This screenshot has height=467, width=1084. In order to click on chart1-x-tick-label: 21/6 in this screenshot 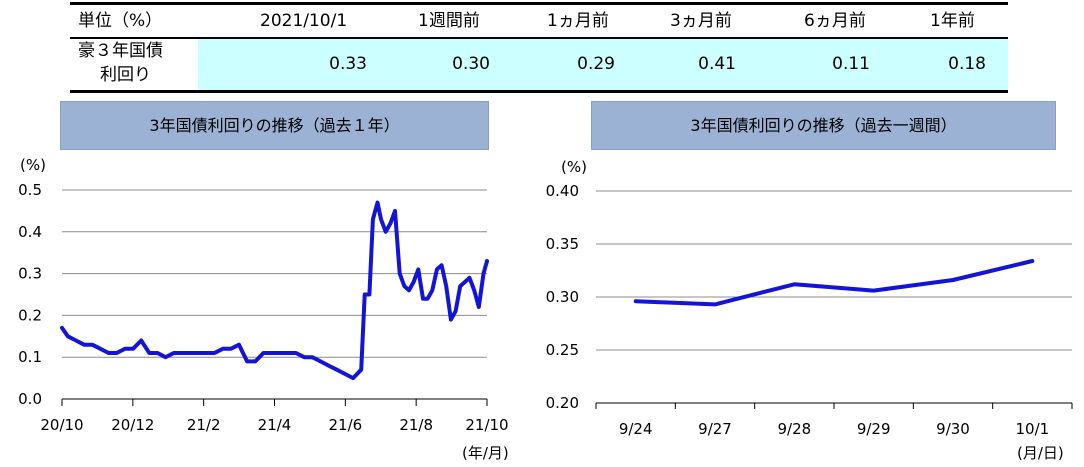, I will do `click(345, 425)`.